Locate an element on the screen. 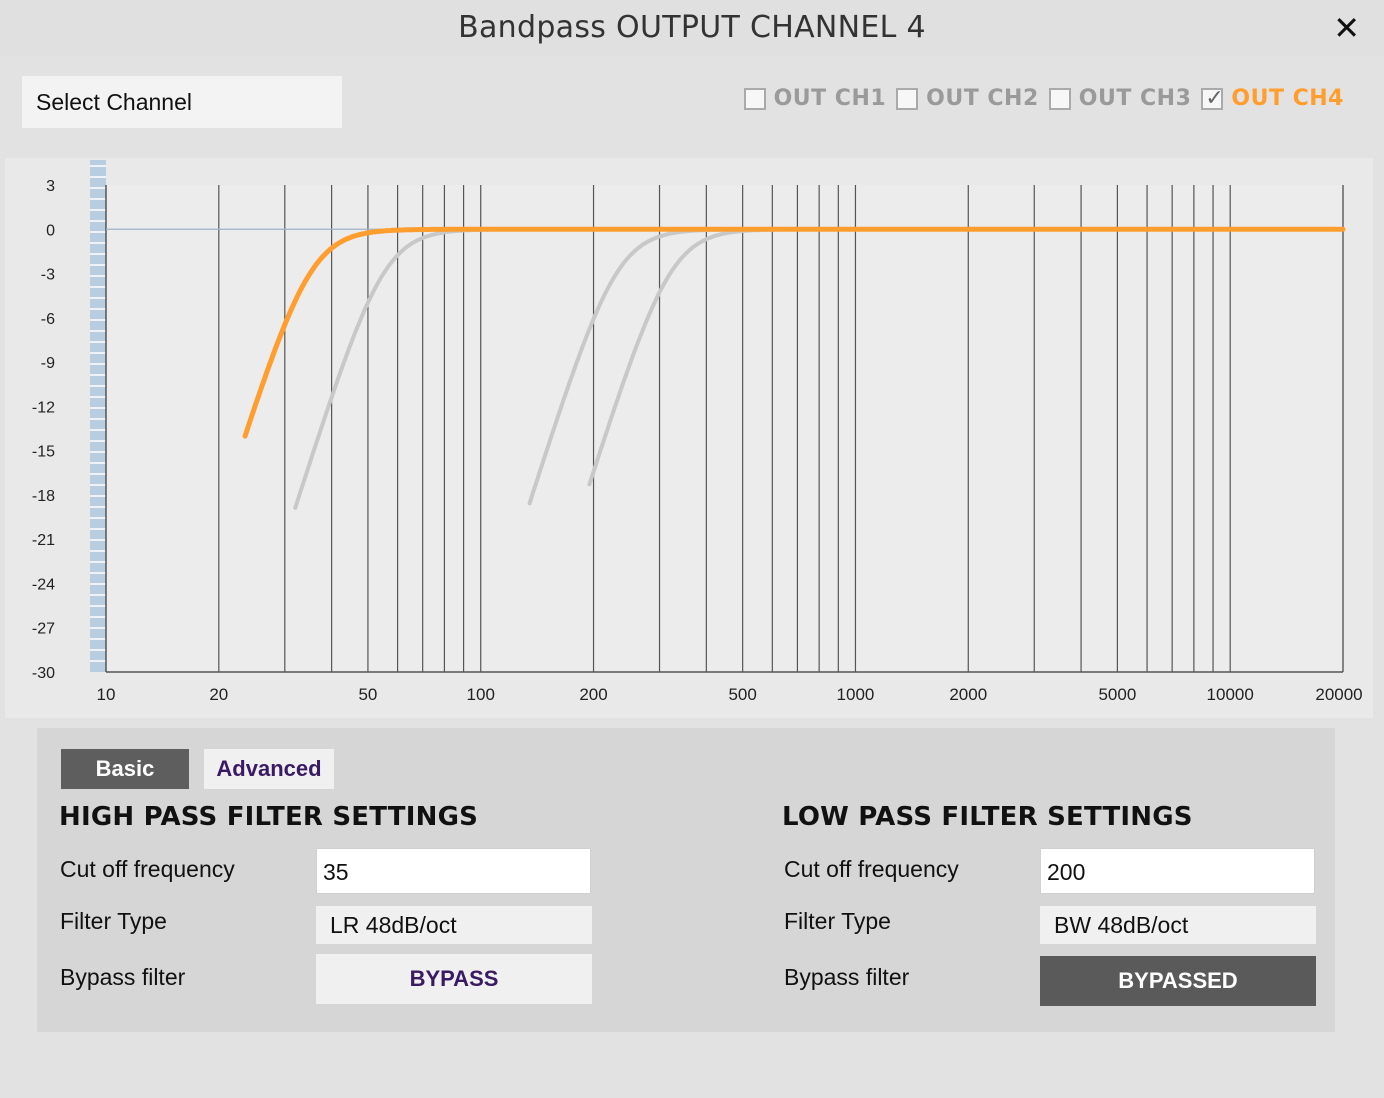 Image resolution: width=1384 pixels, height=1098 pixels. select-channel-dropdown: Select Channel is located at coordinates (182, 102).